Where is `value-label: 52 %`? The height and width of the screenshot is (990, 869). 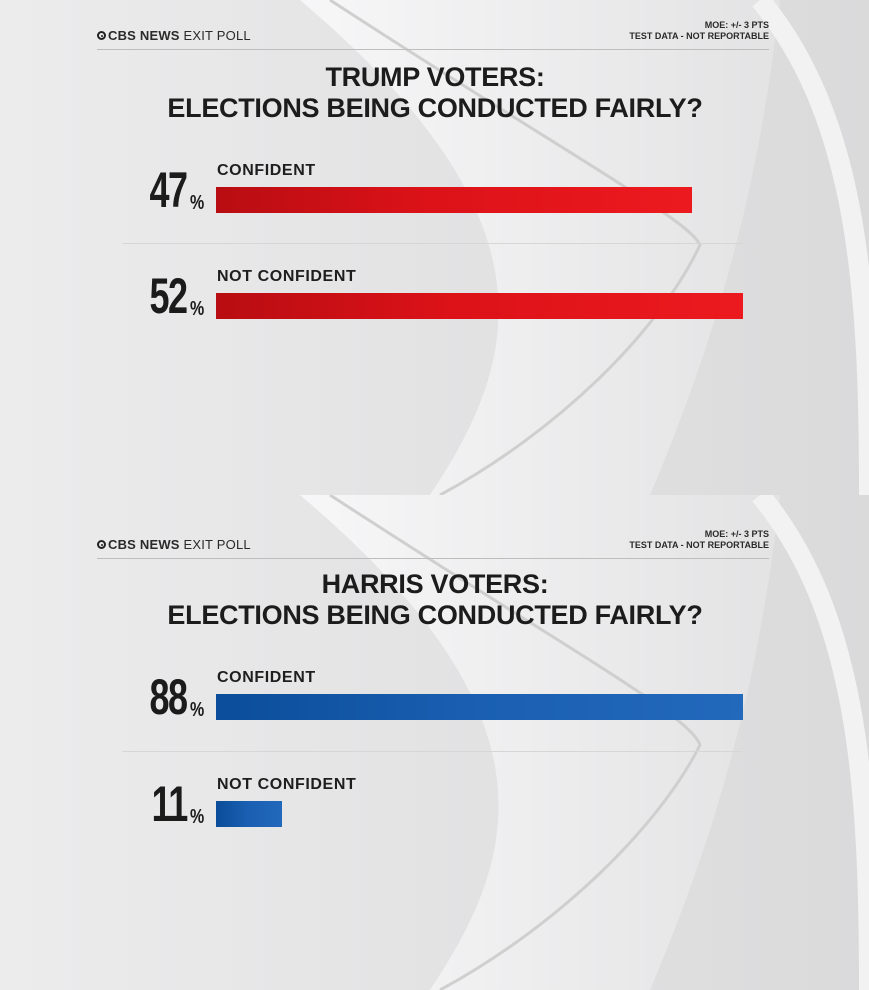
value-label: 52 % is located at coordinates (167, 293).